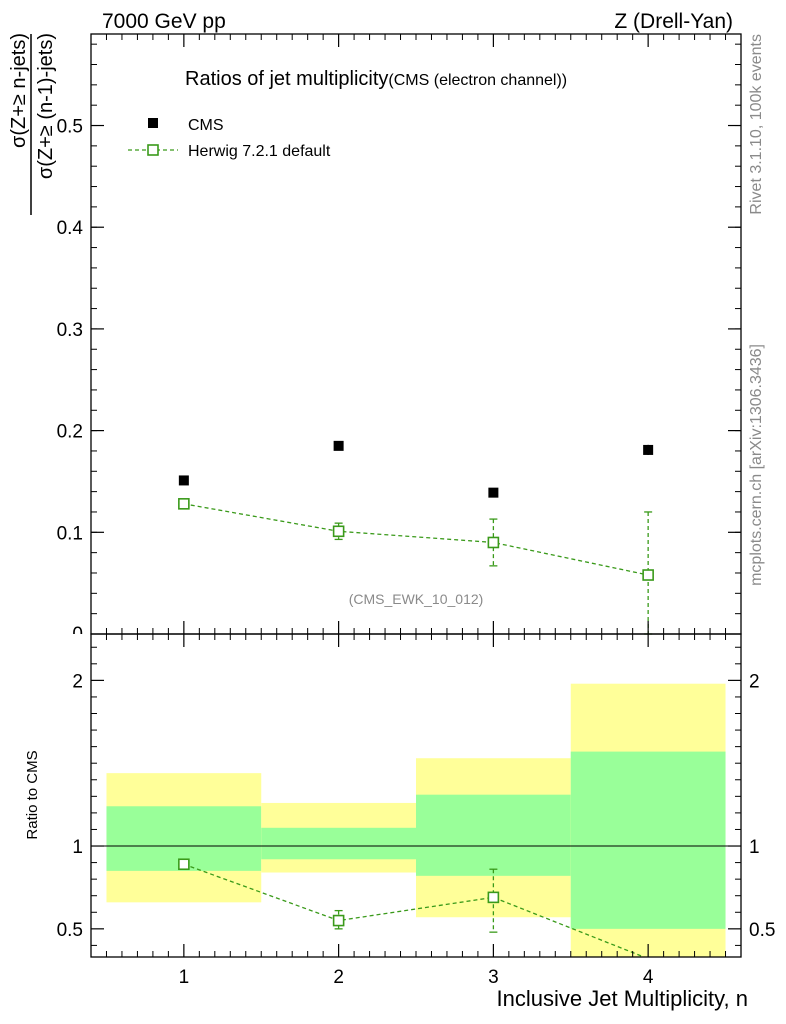  Describe the element at coordinates (77, 681) in the screenshot. I see `ratio-ytick-label-left: 2` at that location.